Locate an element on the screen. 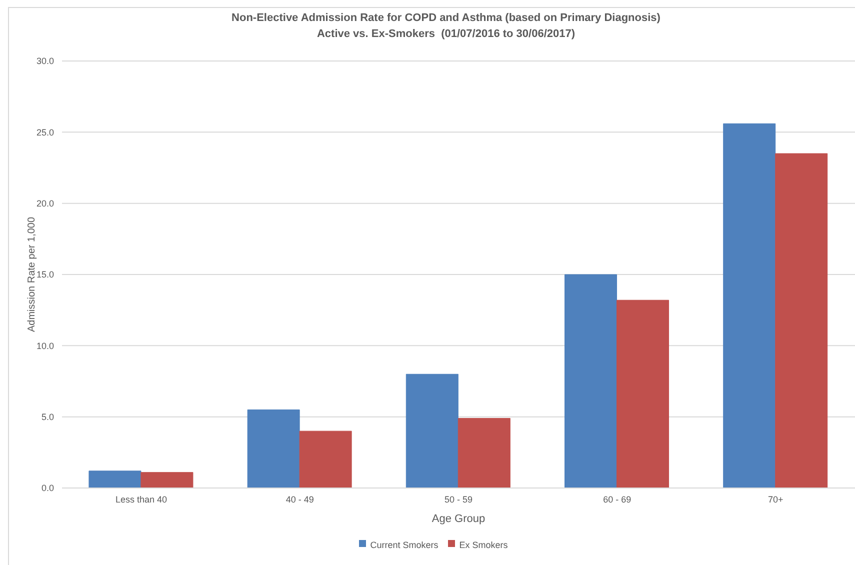 This screenshot has height=565, width=855. chart-title: Non-Elective Admission Rate for COPD and Asthma (based on Primary Diagnosis) is located at coordinates (446, 18).